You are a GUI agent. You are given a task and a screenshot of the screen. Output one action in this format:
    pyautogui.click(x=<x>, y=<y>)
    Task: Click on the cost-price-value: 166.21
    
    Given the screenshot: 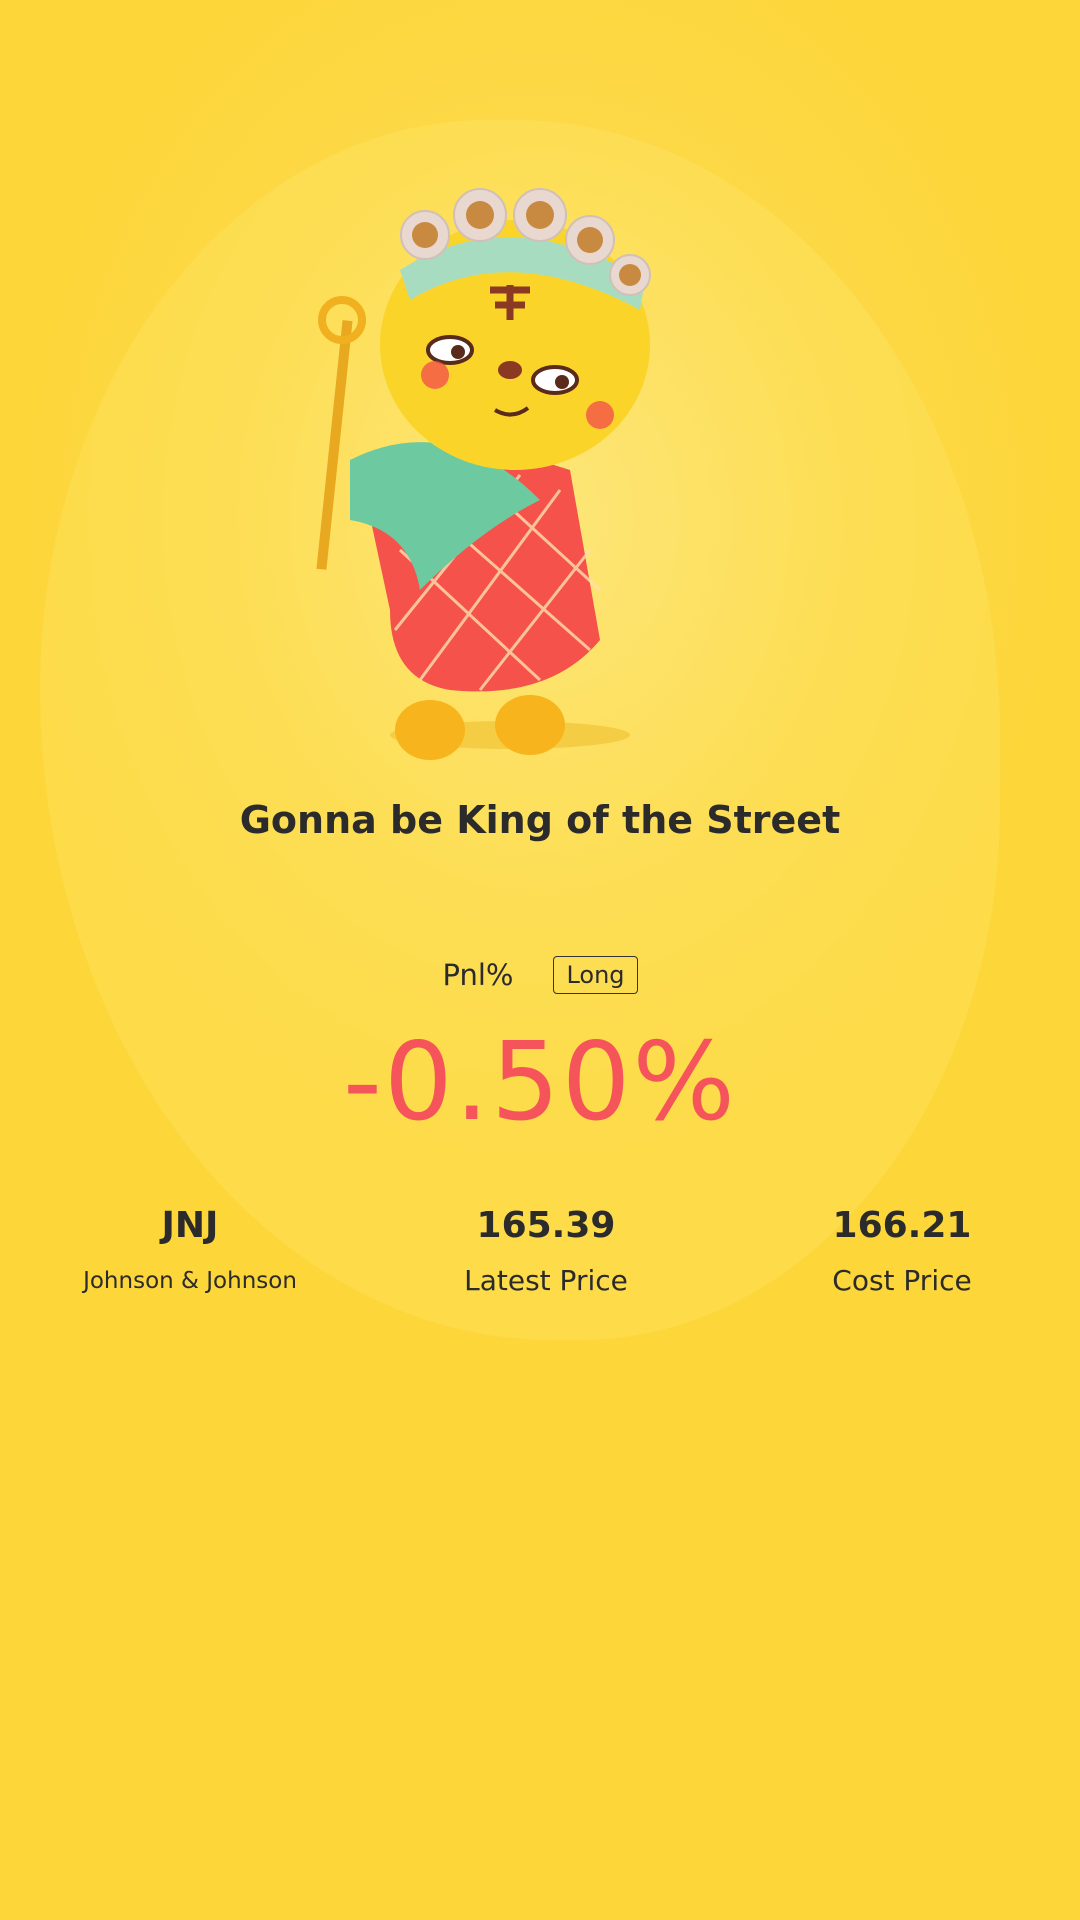 What is the action you would take?
    pyautogui.click(x=902, y=1225)
    